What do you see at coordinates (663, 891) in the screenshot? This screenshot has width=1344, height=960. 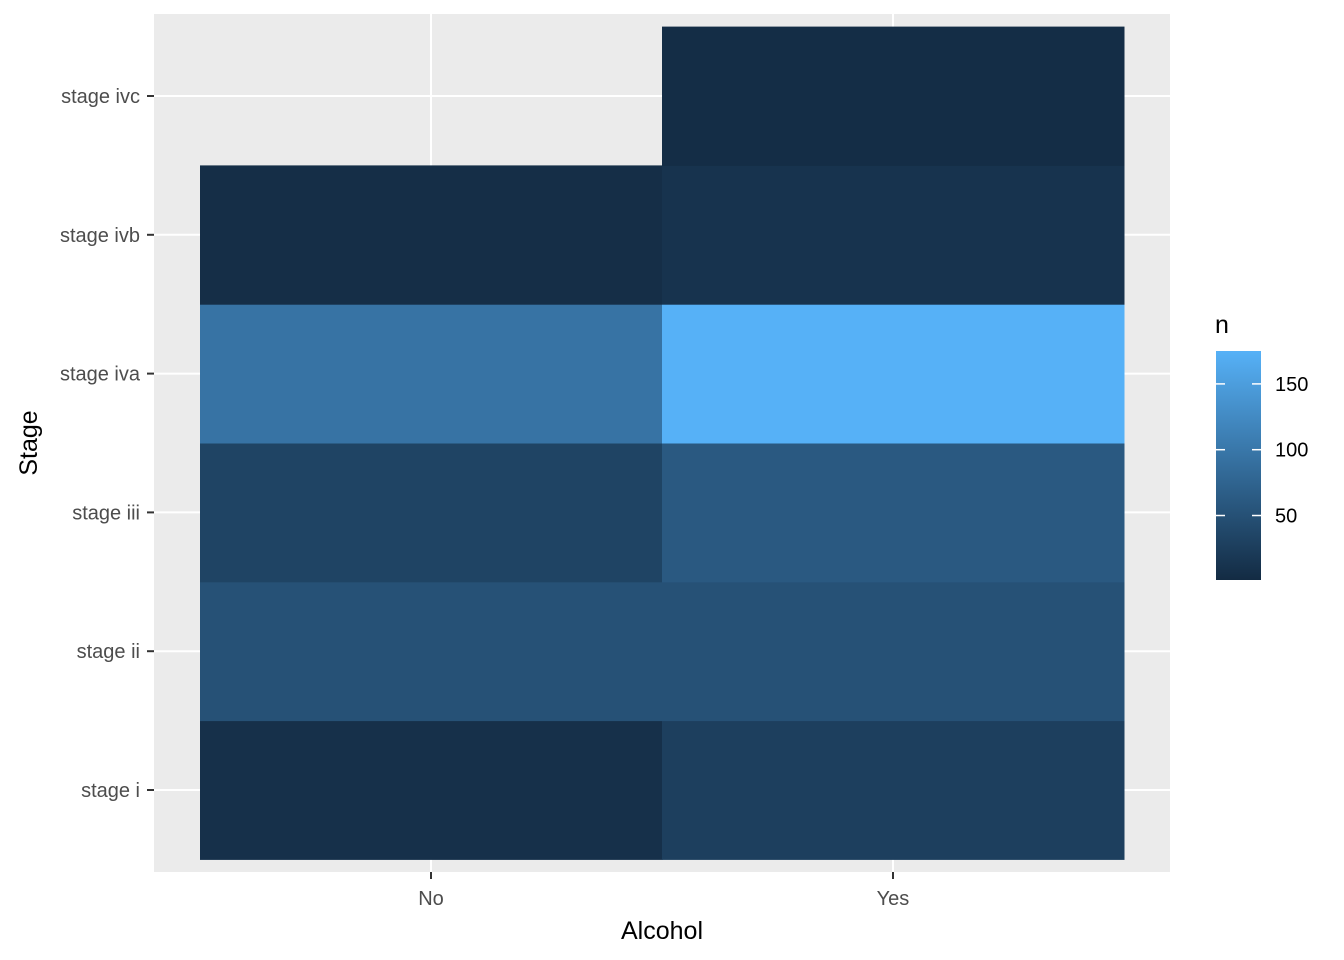 I see `x-axis: No Yes` at bounding box center [663, 891].